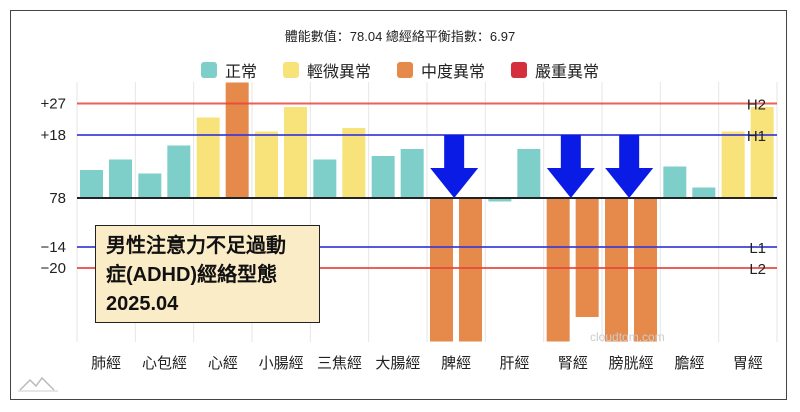 The image size is (800, 412). What do you see at coordinates (500, 200) in the screenshot?
I see `bar-肝經-left` at bounding box center [500, 200].